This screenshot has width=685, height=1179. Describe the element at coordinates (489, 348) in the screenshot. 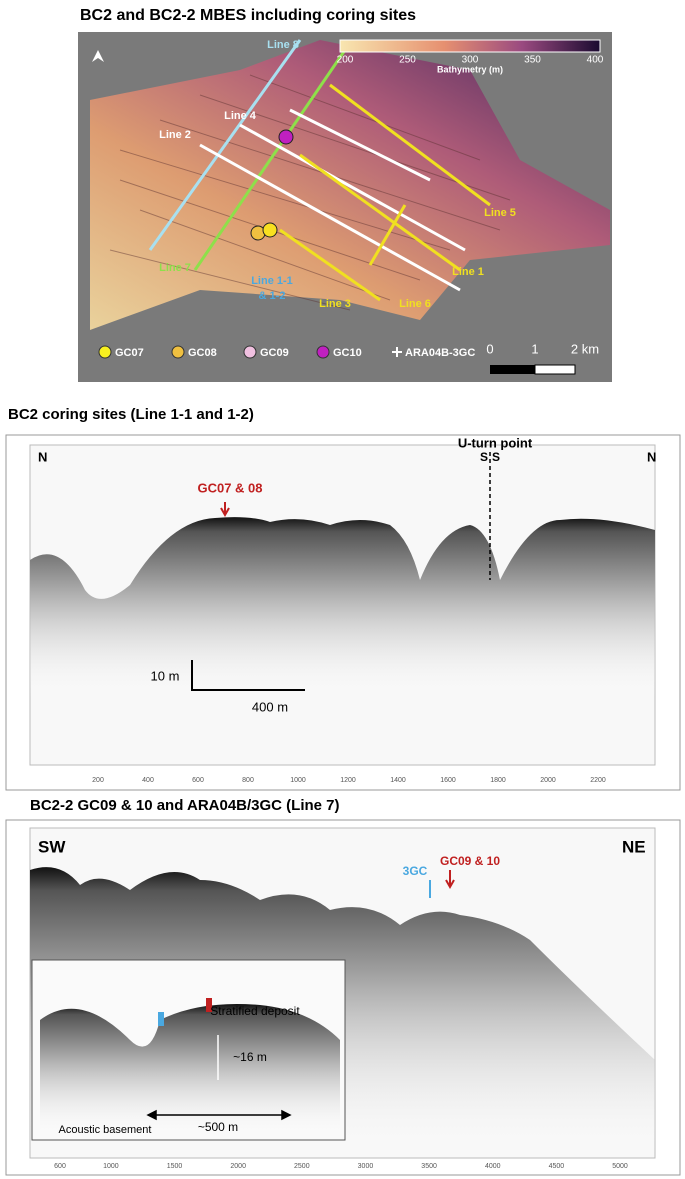

I see `scale-label: 0` at that location.